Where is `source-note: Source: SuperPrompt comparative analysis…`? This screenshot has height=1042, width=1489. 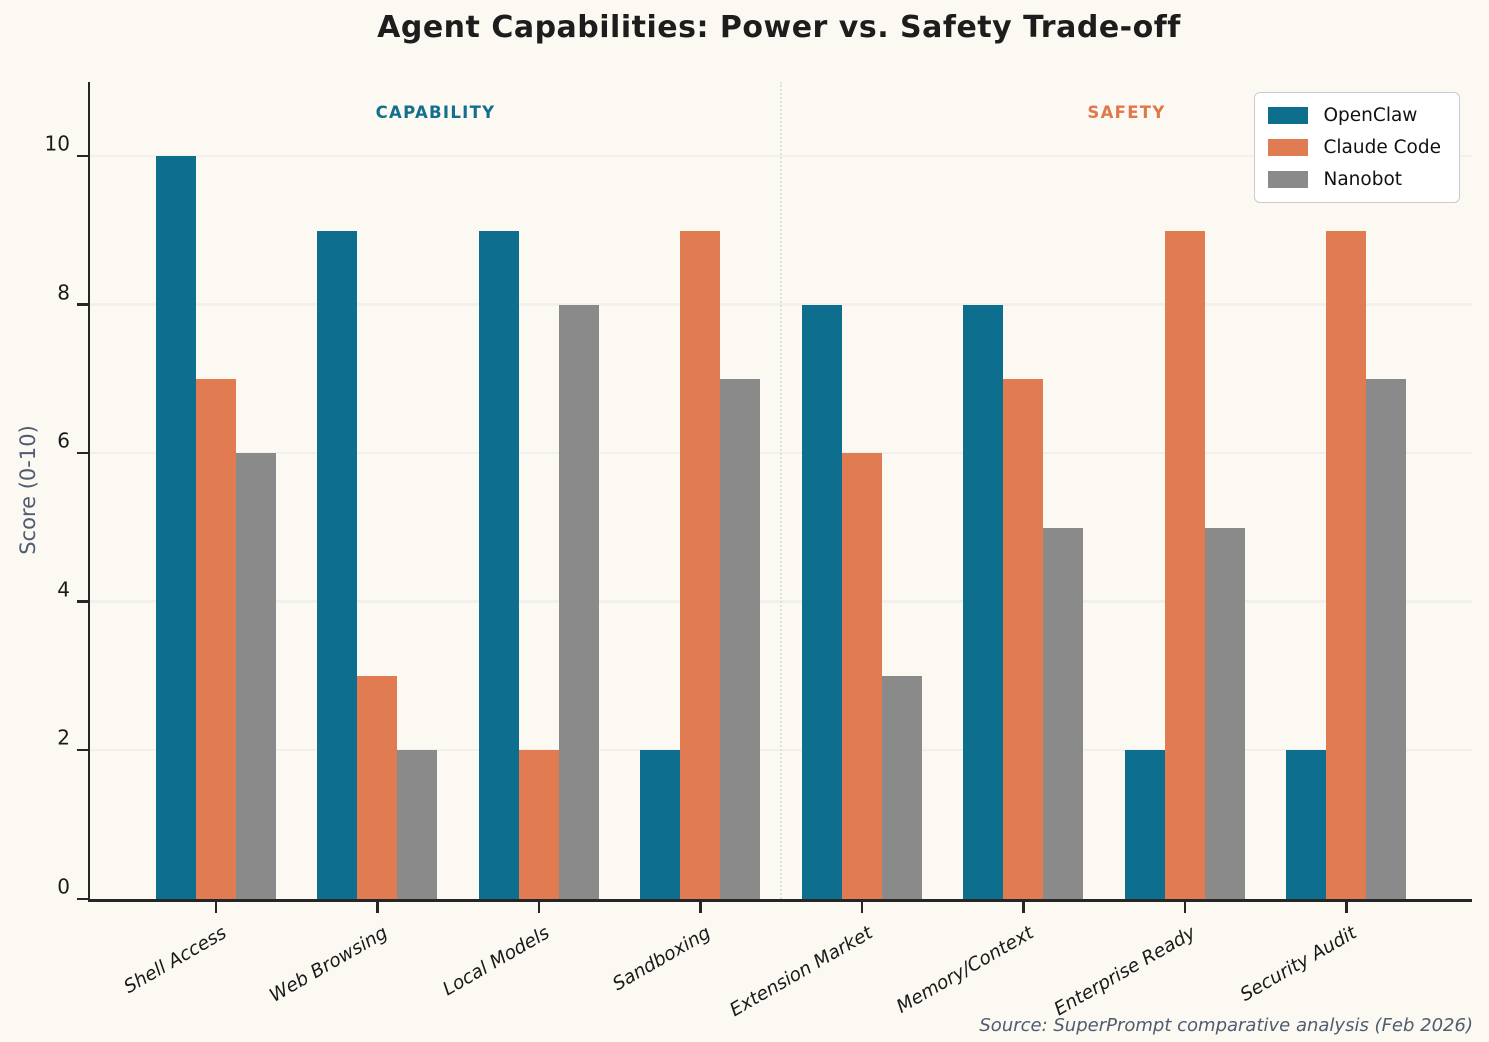 source-note: Source: SuperPrompt comparative analysis… is located at coordinates (1226, 1025).